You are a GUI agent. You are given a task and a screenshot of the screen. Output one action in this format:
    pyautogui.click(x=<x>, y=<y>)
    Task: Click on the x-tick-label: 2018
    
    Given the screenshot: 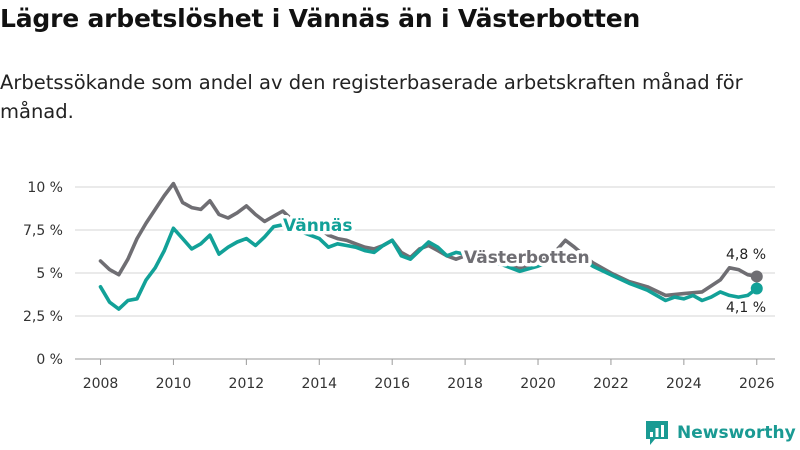 What is the action you would take?
    pyautogui.click(x=465, y=384)
    